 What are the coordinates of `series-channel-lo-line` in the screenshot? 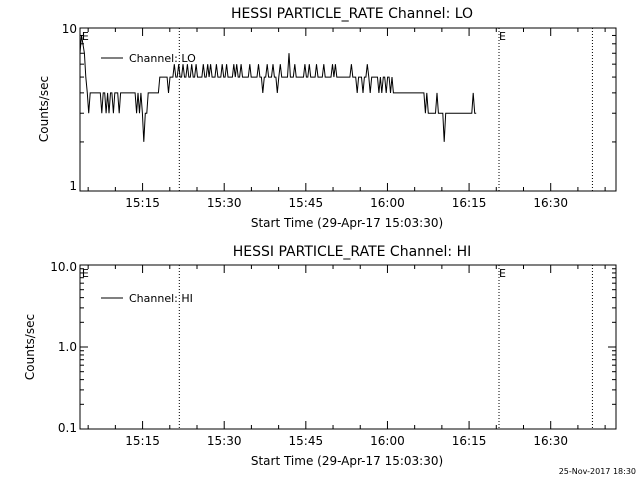 It's located at (278, 88).